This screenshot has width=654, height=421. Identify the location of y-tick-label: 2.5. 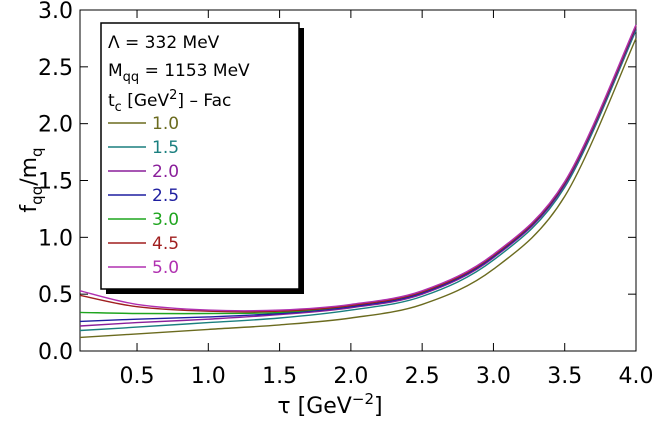
(55, 68).